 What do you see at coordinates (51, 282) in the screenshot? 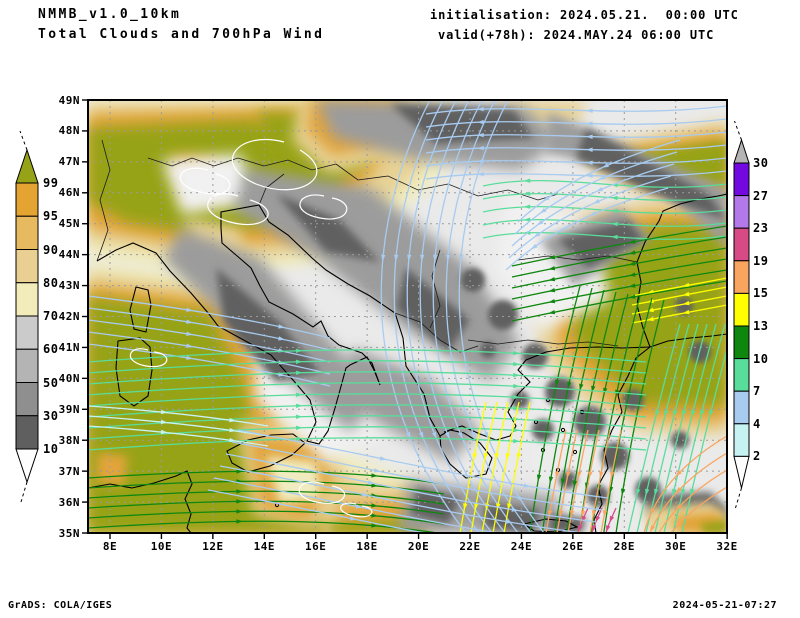
I see `cloud-colorbar-label: 80` at bounding box center [51, 282].